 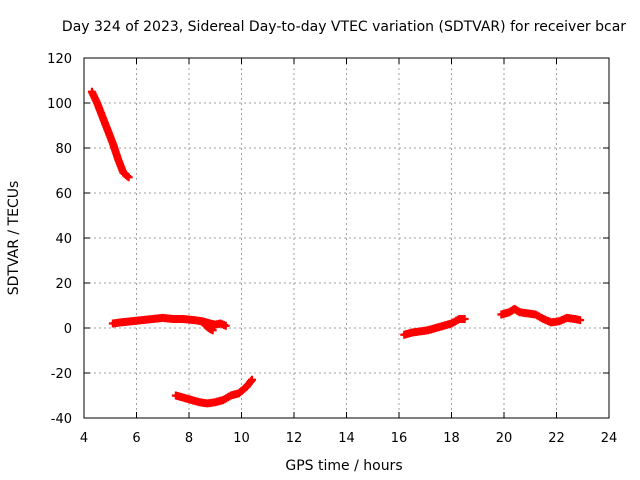 What do you see at coordinates (556, 438) in the screenshot?
I see `x-tick-label: 22` at bounding box center [556, 438].